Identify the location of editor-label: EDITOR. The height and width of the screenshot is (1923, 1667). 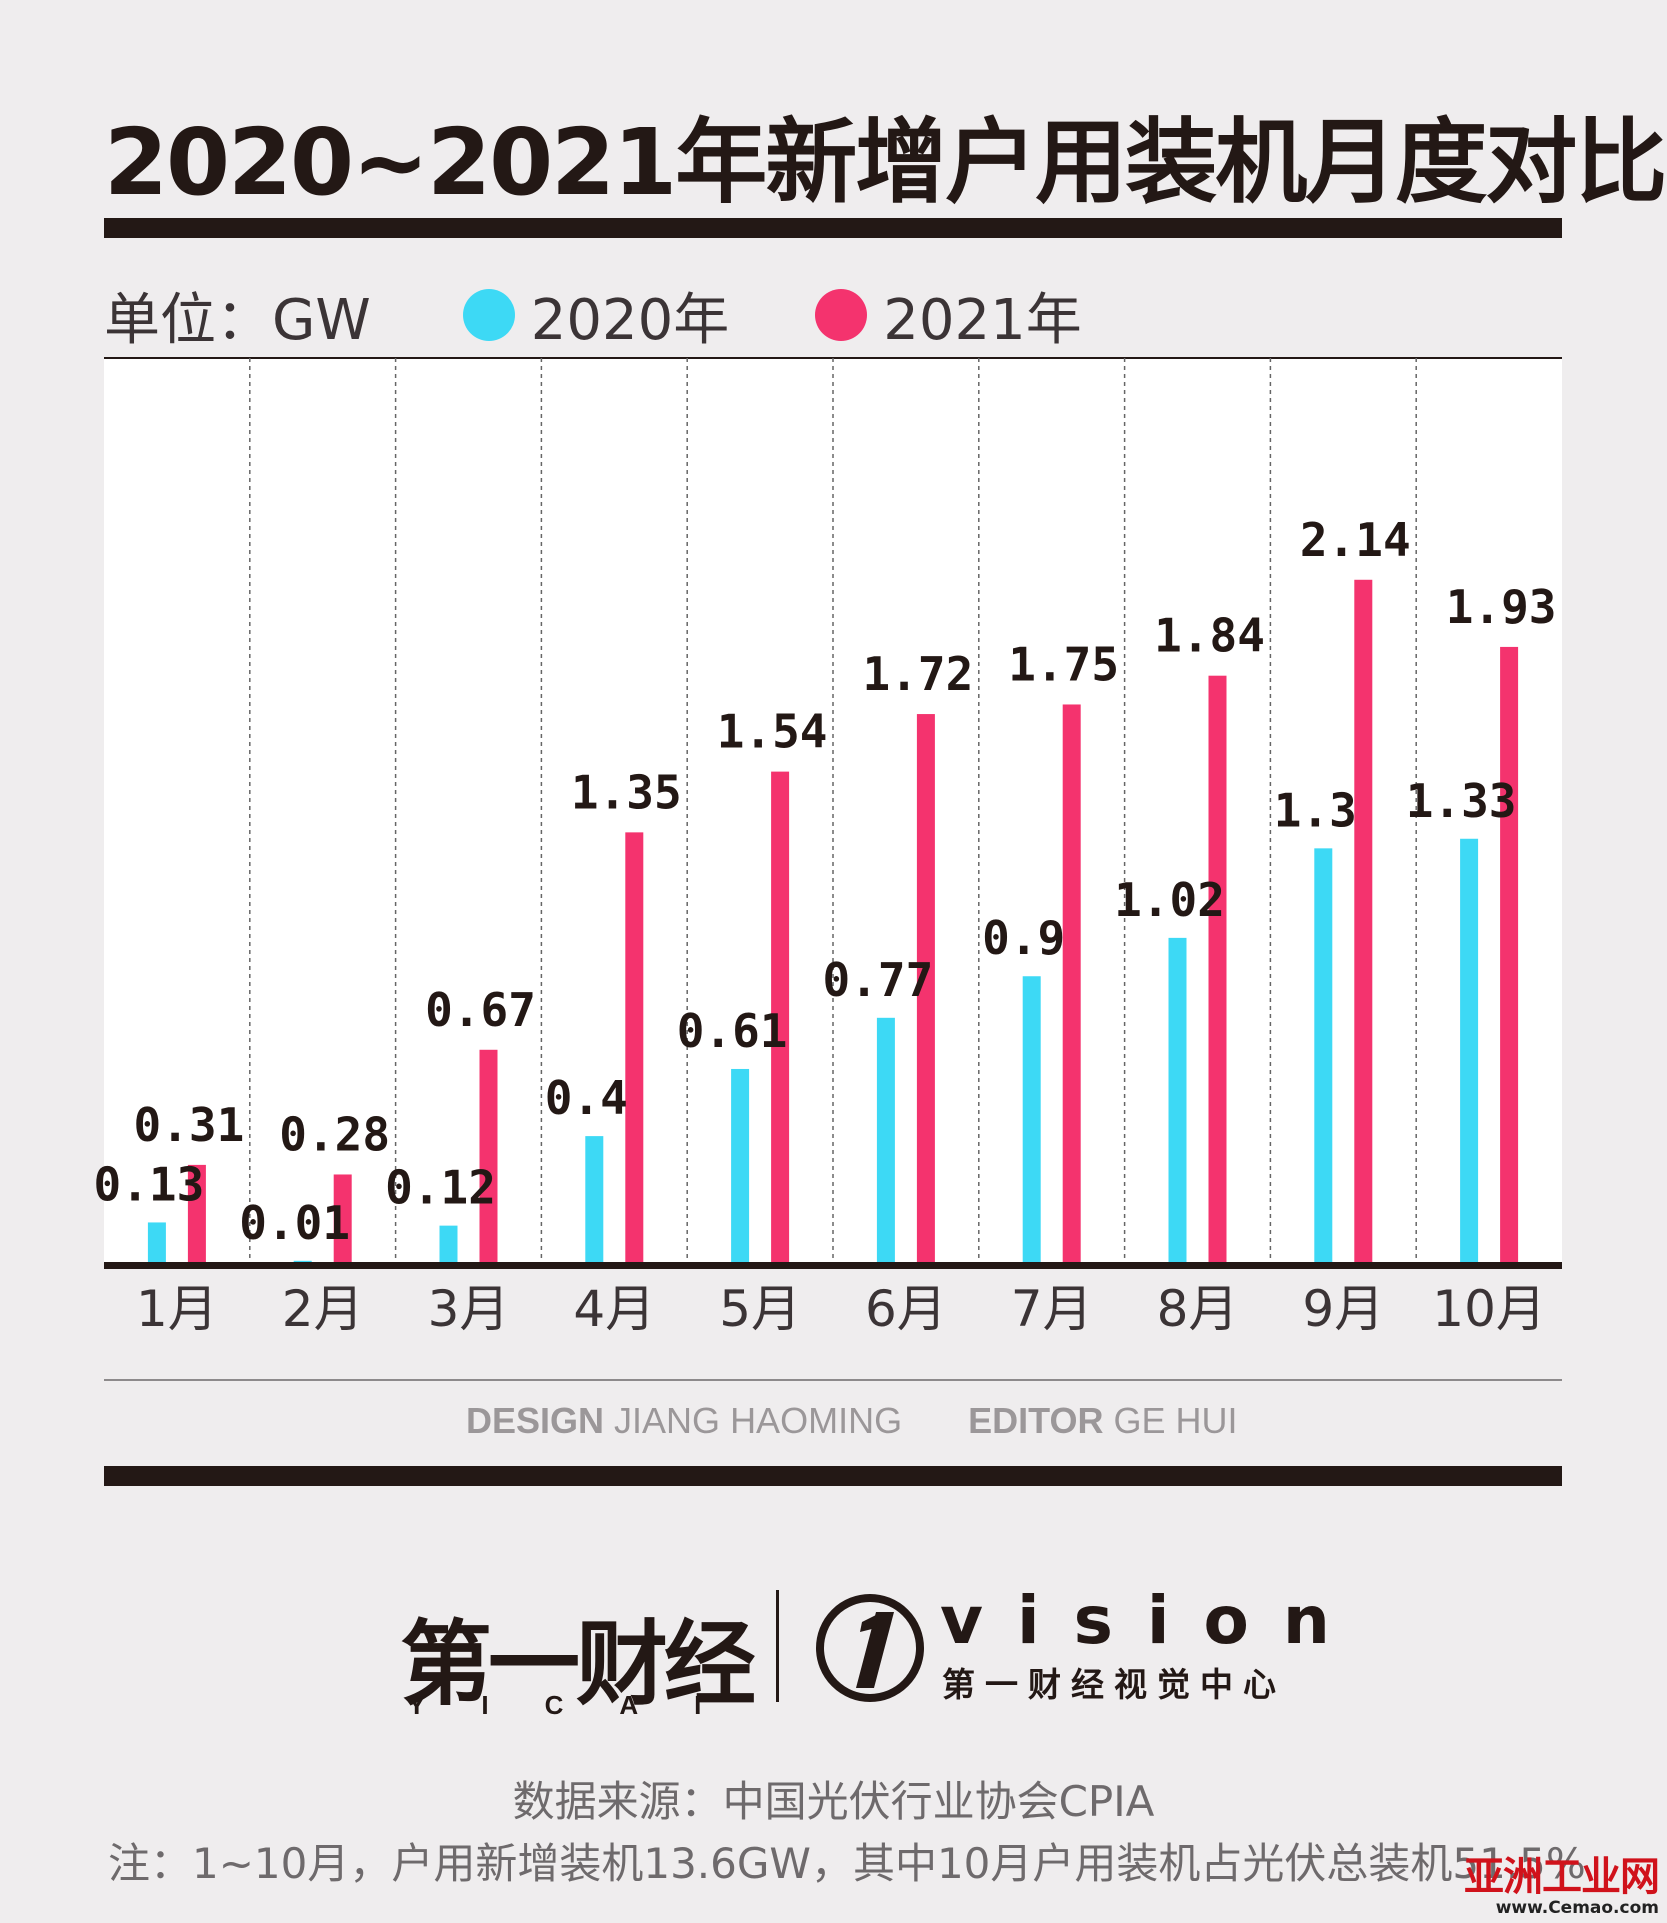
(1036, 1420).